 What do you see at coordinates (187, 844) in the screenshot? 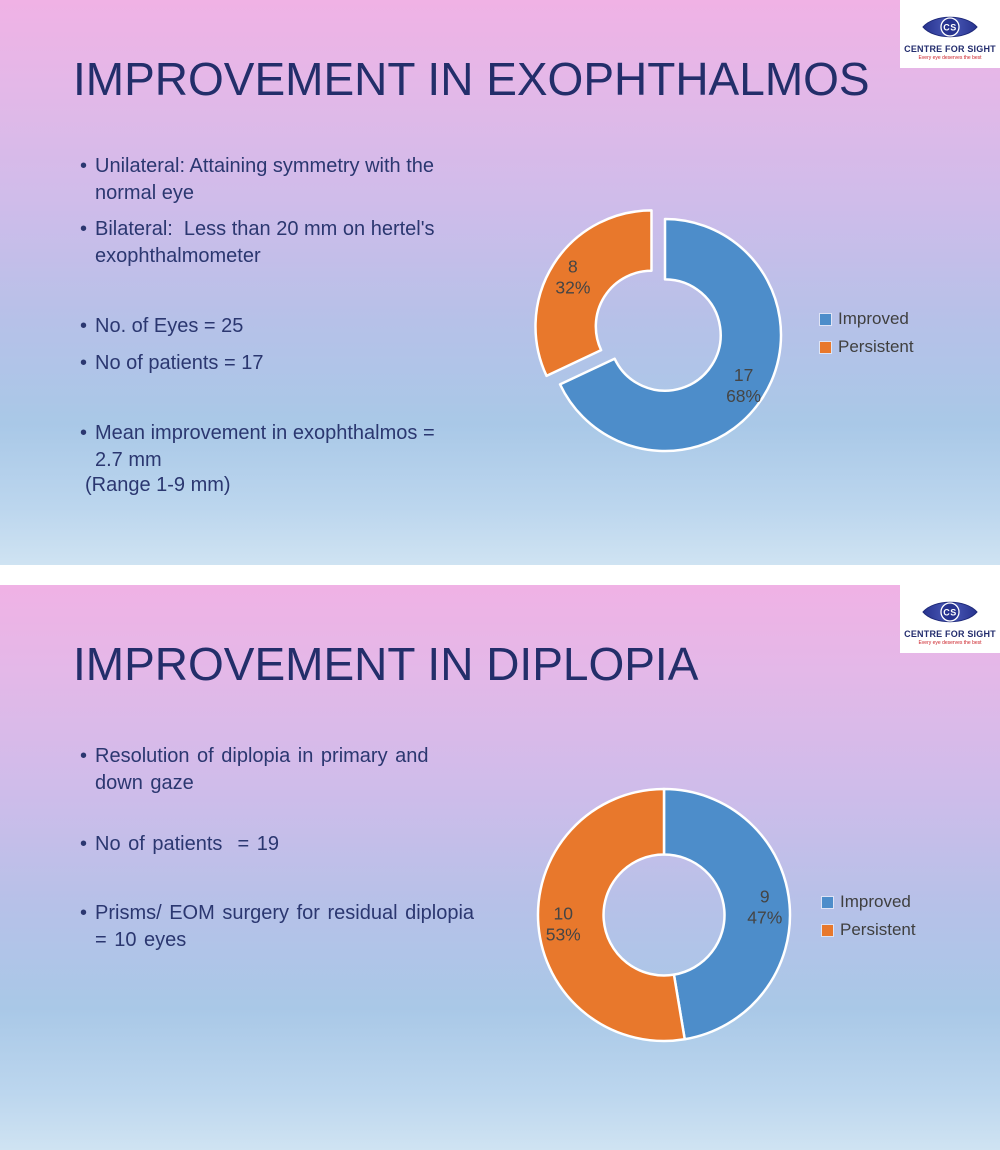
I see `bullet-text: No of patients = 19` at bounding box center [187, 844].